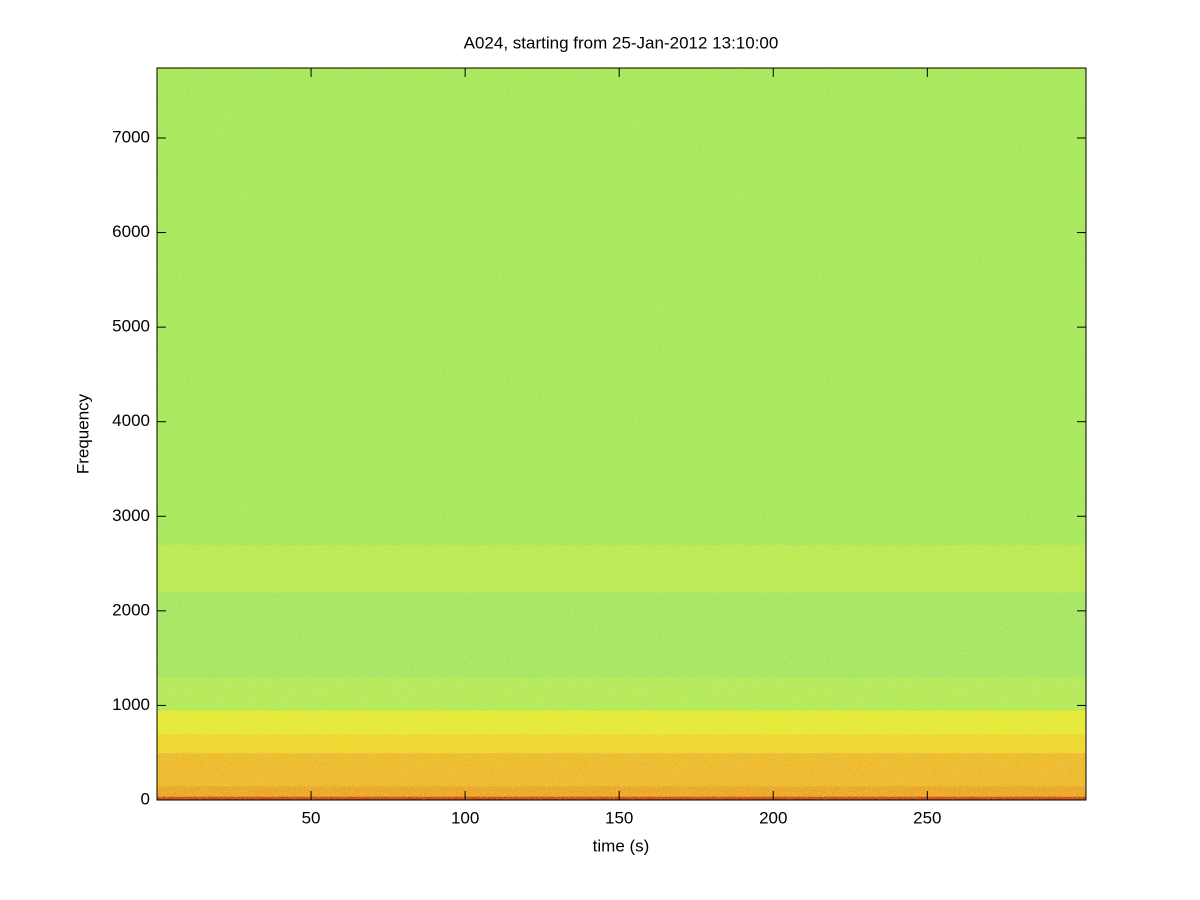  Describe the element at coordinates (619, 817) in the screenshot. I see `x-tick-label: 150` at that location.